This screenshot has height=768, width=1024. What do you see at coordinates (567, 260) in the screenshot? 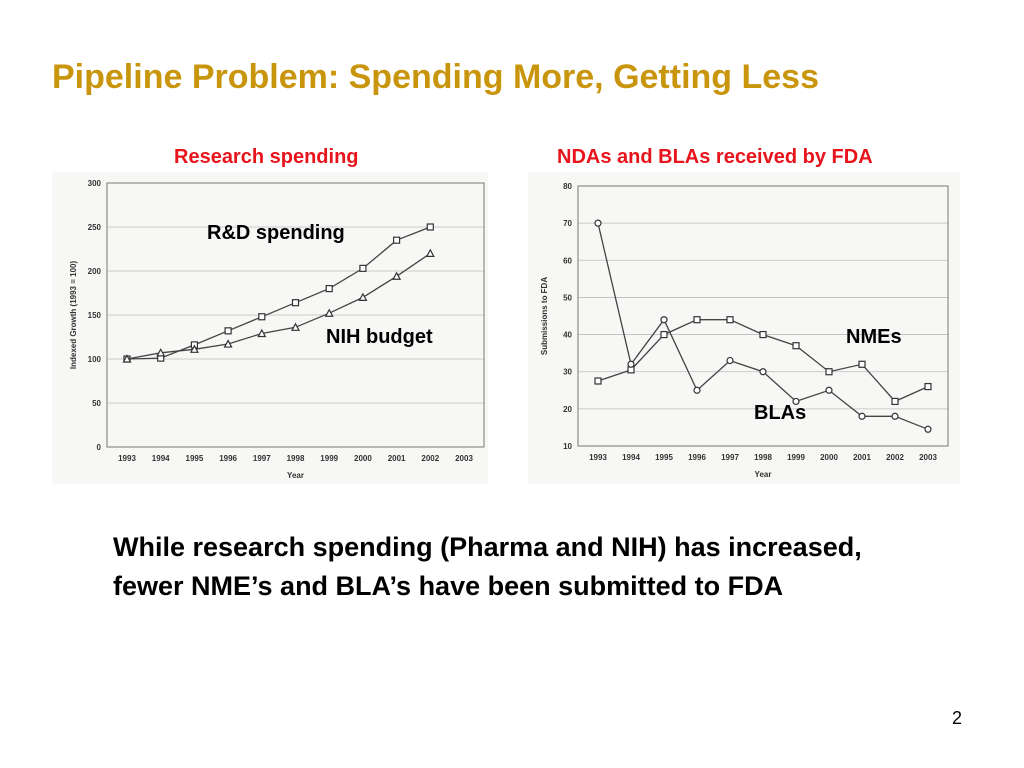
I see `y-tick-label: 60` at bounding box center [567, 260].